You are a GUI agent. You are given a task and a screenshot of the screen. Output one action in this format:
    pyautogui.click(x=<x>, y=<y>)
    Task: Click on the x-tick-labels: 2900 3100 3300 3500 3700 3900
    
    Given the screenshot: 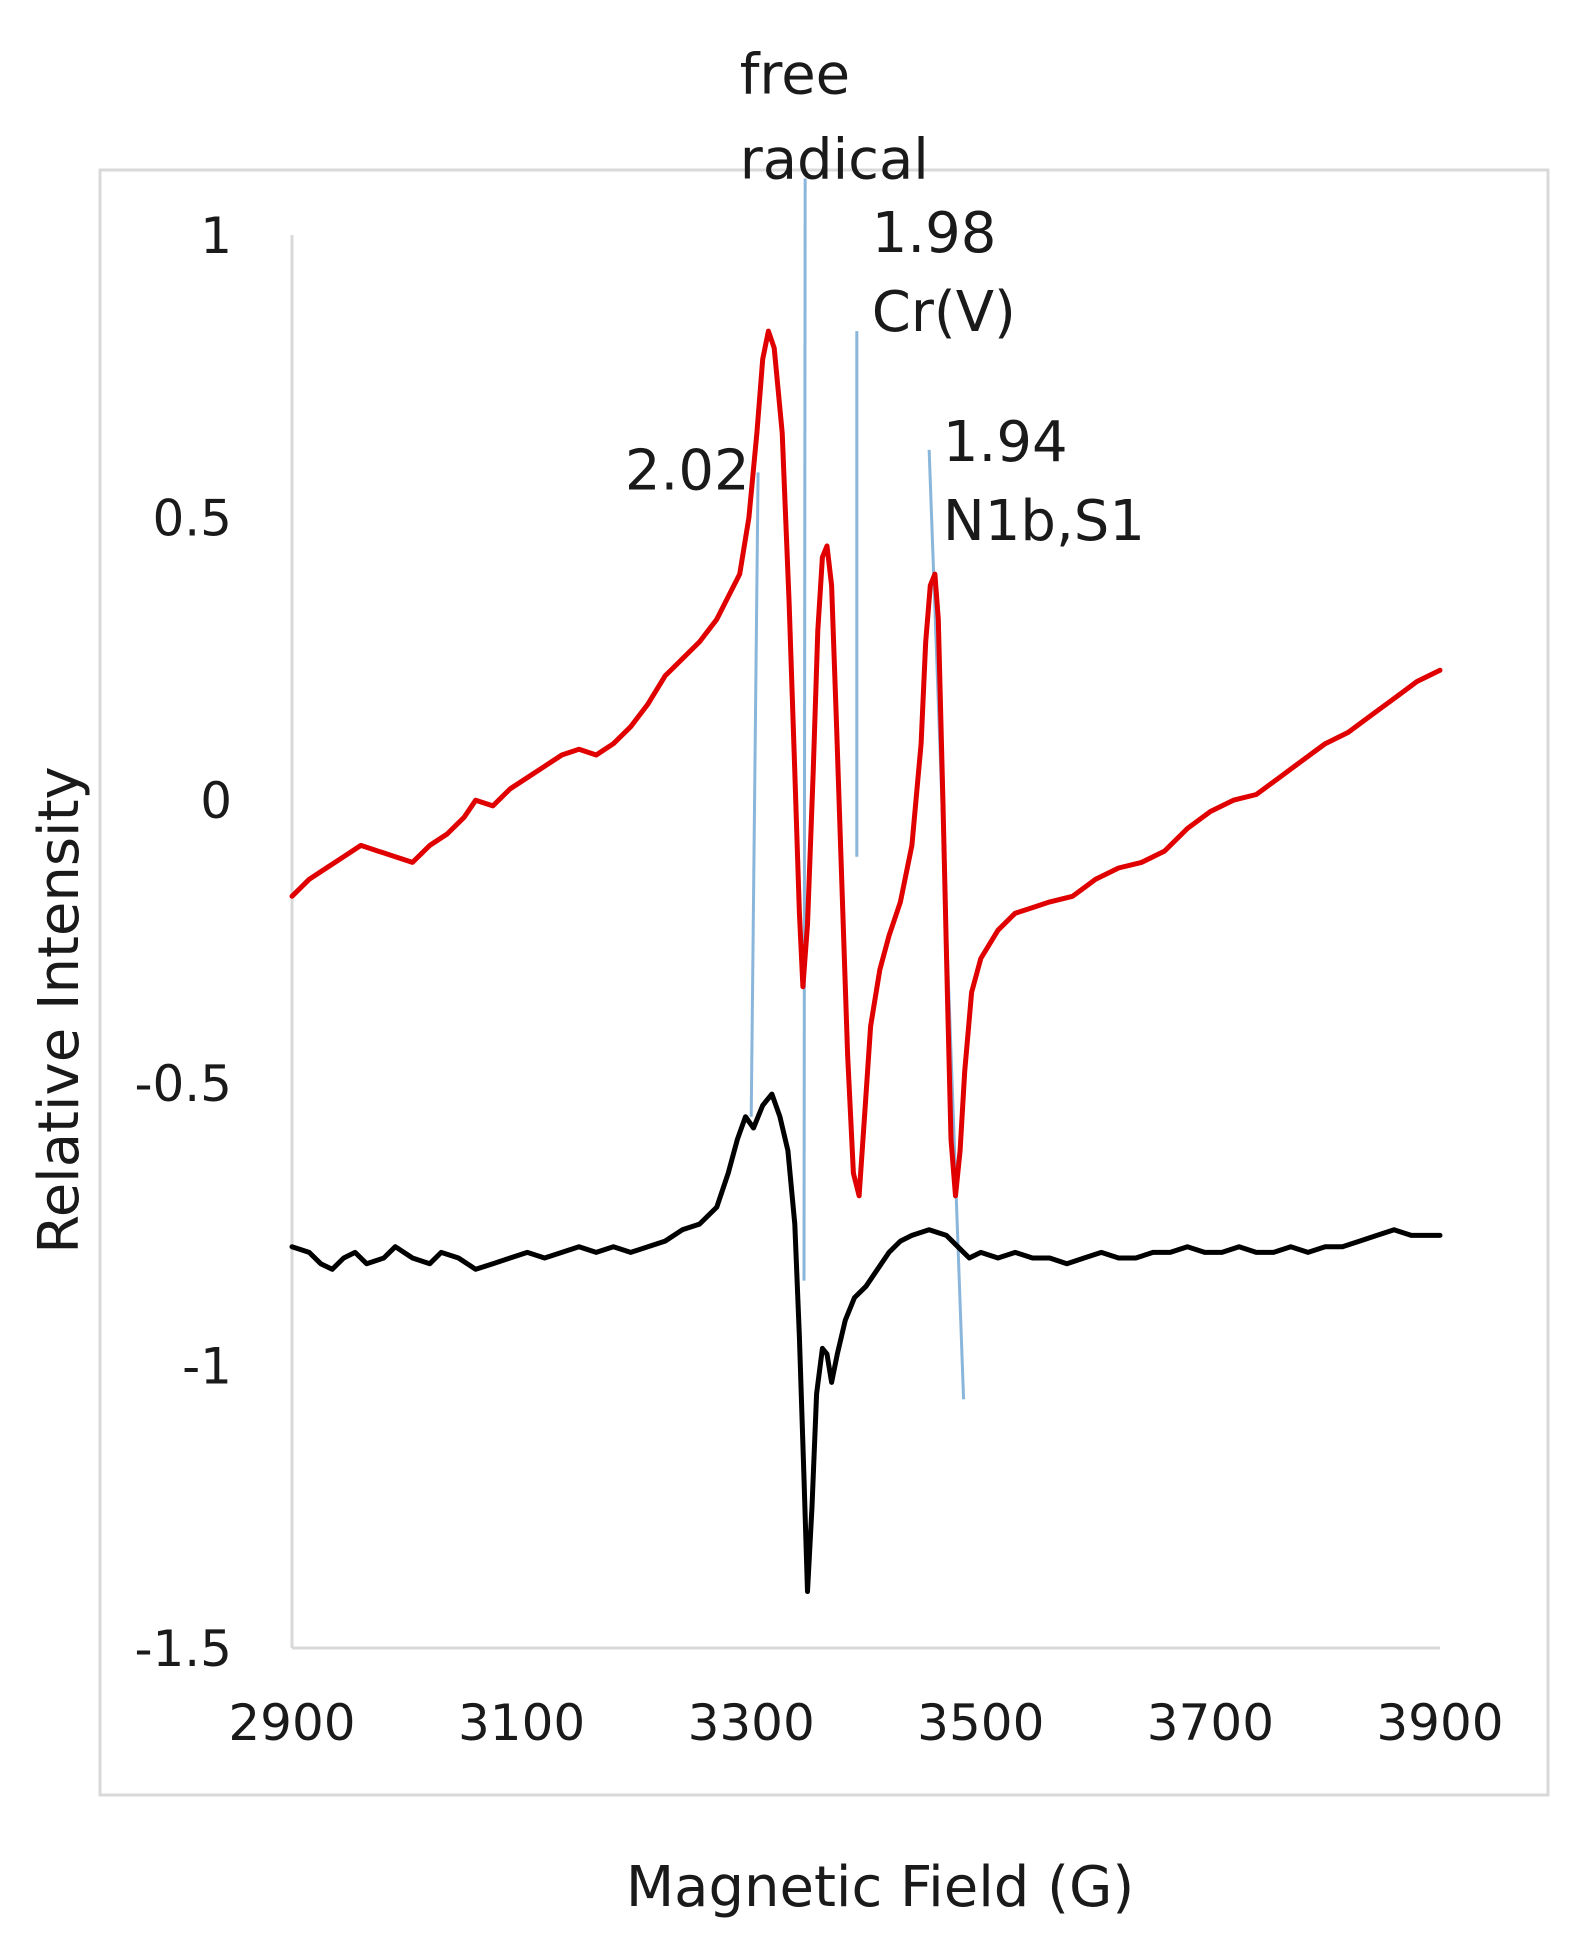 What is the action you would take?
    pyautogui.click(x=865, y=1723)
    